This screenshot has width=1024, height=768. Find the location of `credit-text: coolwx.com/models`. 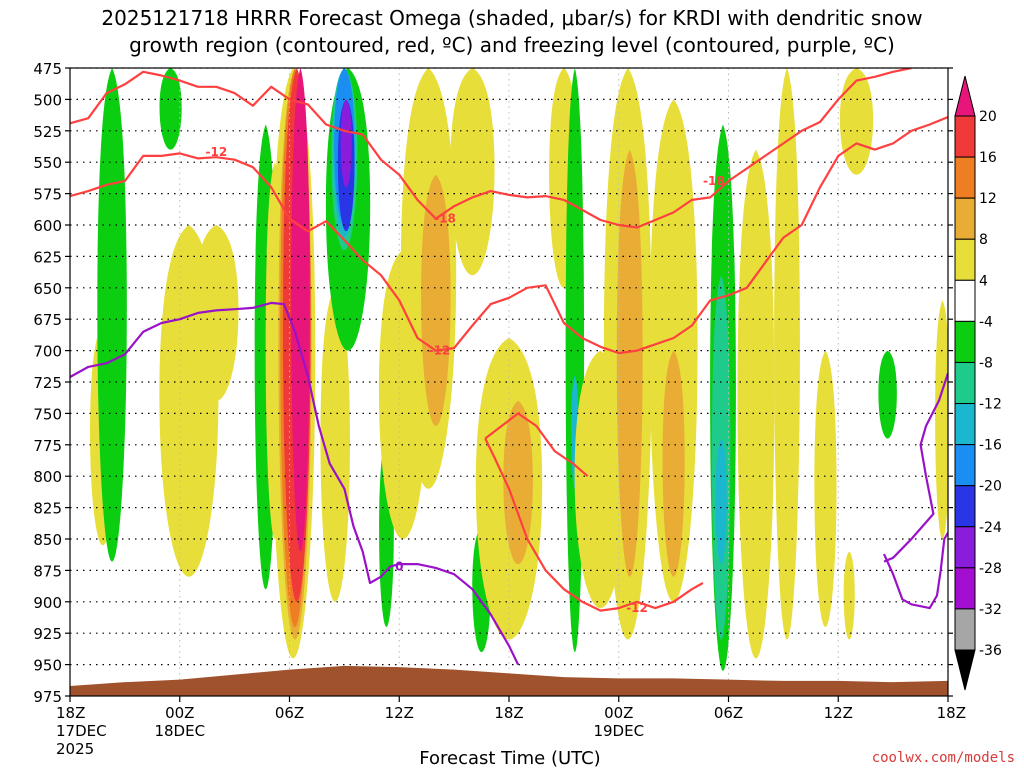

credit-text: coolwx.com/models is located at coordinates (943, 758).